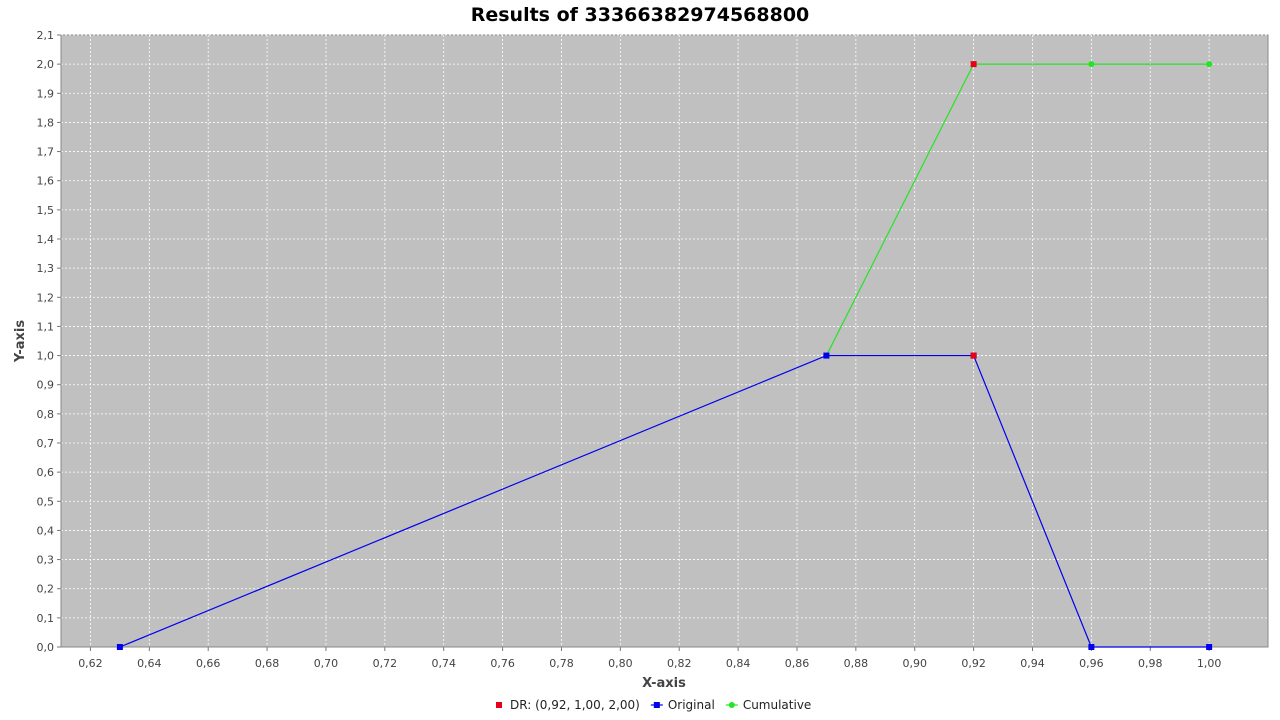 The height and width of the screenshot is (720, 1280). What do you see at coordinates (640, 15) in the screenshot?
I see `chart-title: Results of 33366382974568800` at bounding box center [640, 15].